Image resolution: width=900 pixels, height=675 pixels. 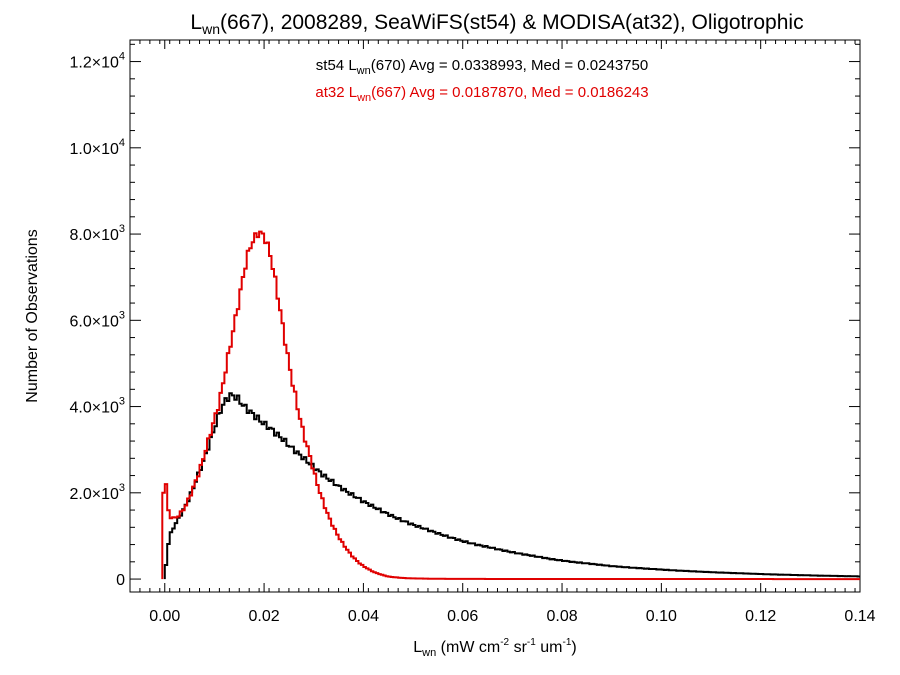 I want to click on y-tick-label: 4.0×10³, so click(x=97, y=406).